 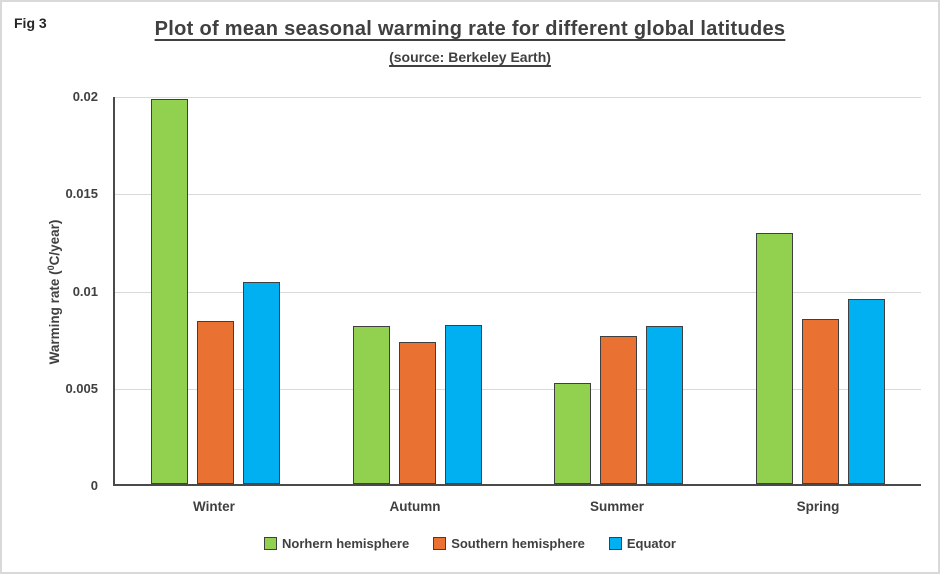 I want to click on legend-swatch-equator, so click(x=615, y=543).